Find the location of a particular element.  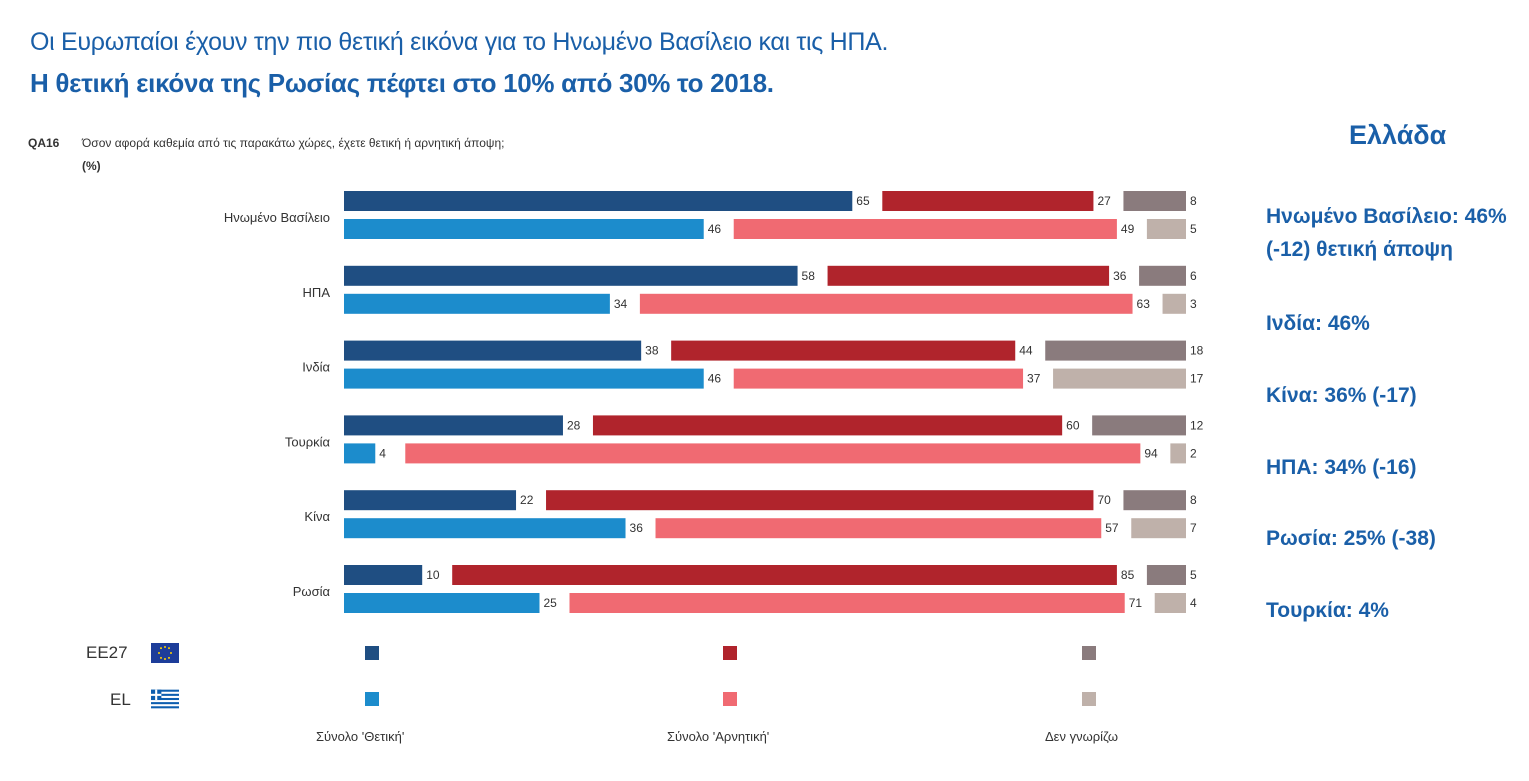

side-item-usa: ΗΠΑ: 34% (-16) is located at coordinates (1341, 467).